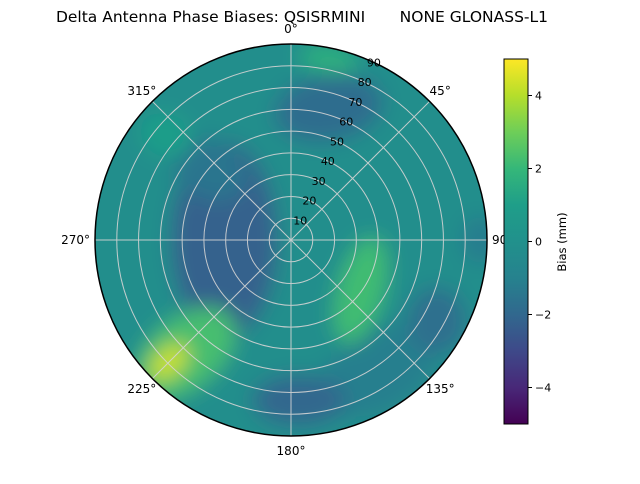 This screenshot has height=484, width=640. Describe the element at coordinates (355, 102) in the screenshot. I see `radial-tick-label: 70` at that location.